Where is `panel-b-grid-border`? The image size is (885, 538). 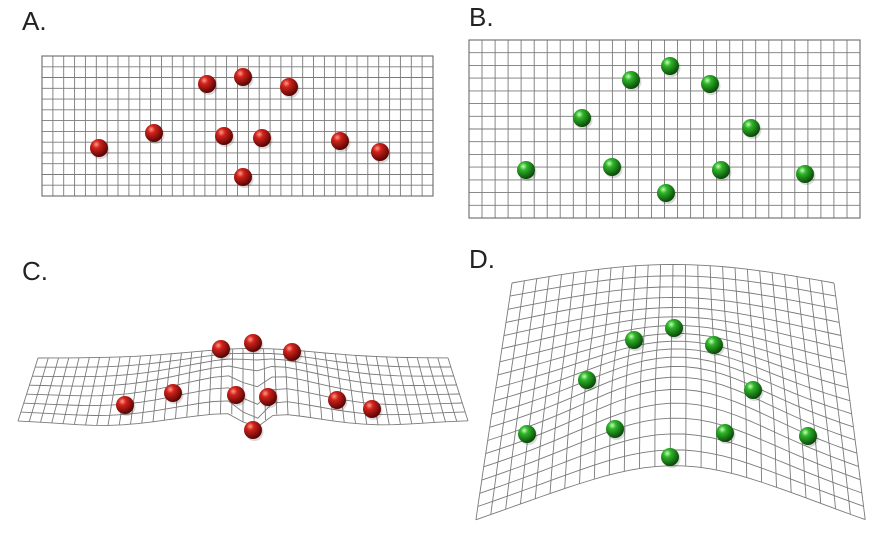 panel-b-grid-border is located at coordinates (664, 129).